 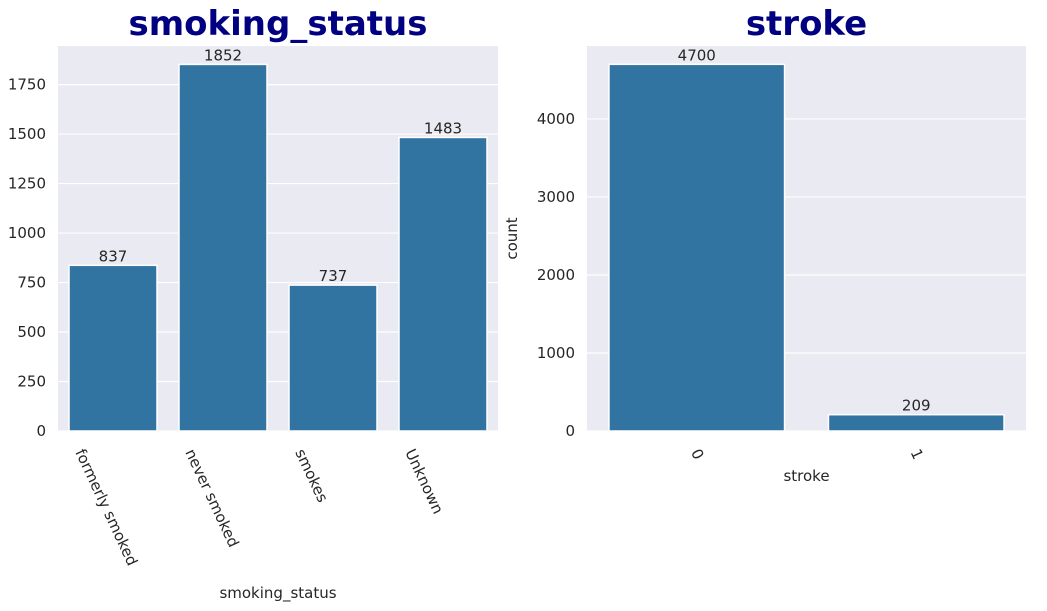 What do you see at coordinates (27, 85) in the screenshot?
I see `smoking-status-y-tick-label: 1750` at bounding box center [27, 85].